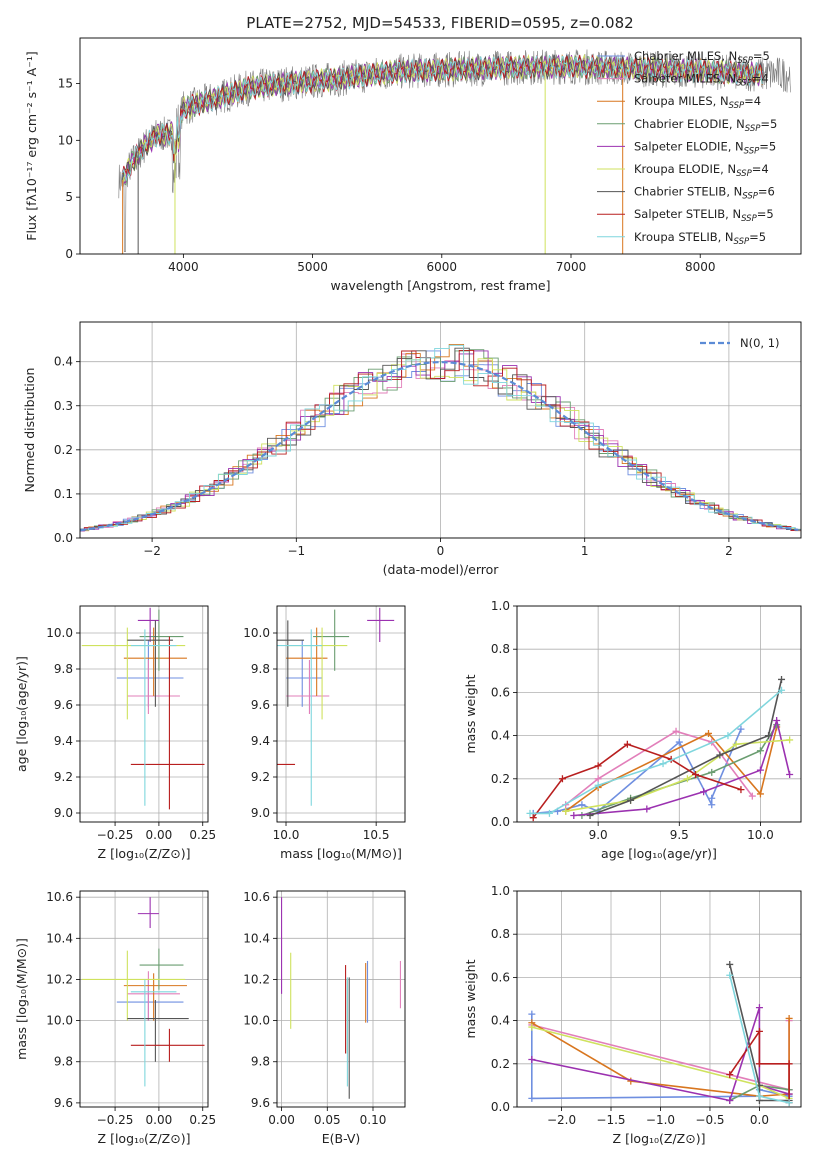 The image size is (819, 1170). What do you see at coordinates (442, 121) in the screenshot?
I see `model-spectrum-line` at bounding box center [442, 121].